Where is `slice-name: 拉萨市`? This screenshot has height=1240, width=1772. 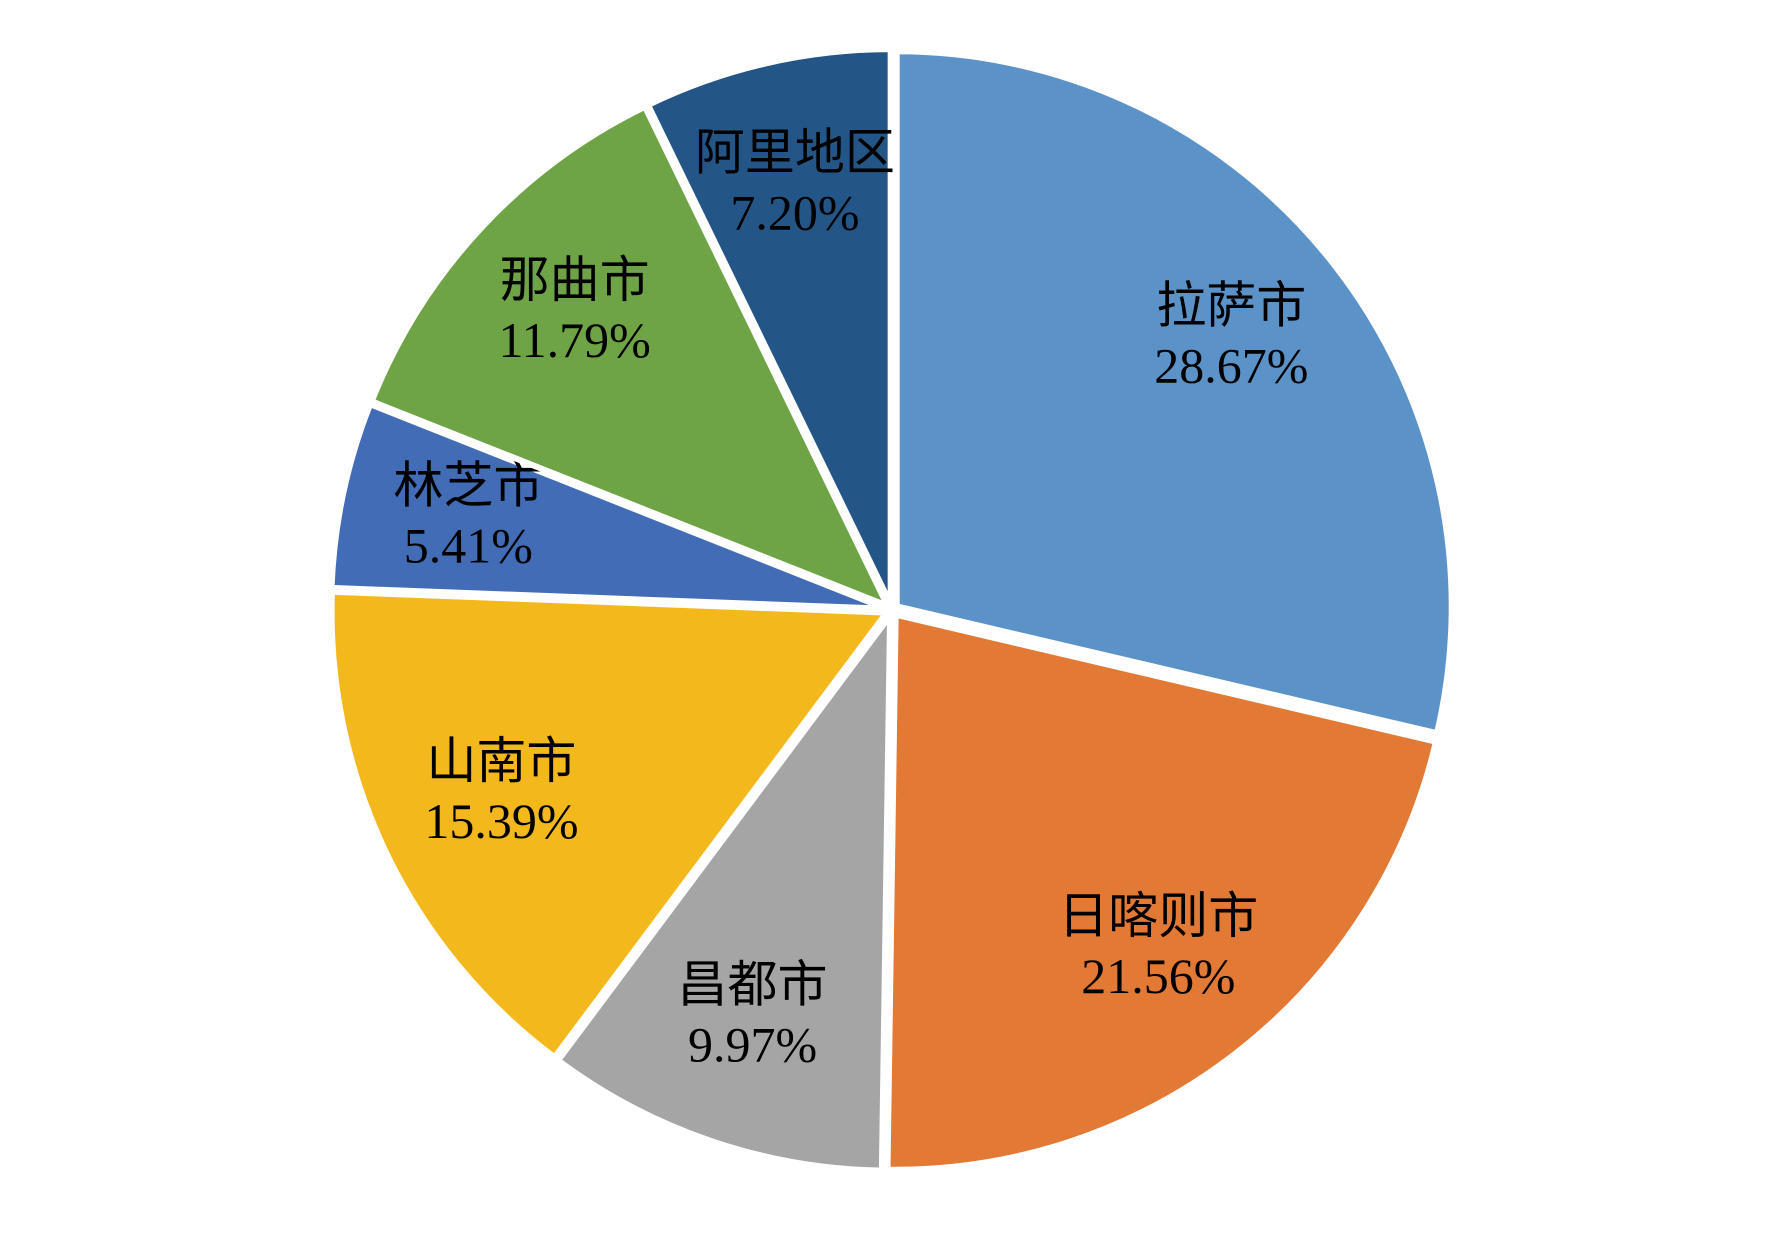 slice-name: 拉萨市 is located at coordinates (1231, 306).